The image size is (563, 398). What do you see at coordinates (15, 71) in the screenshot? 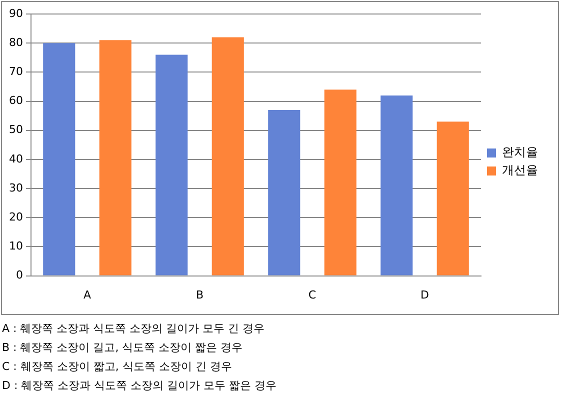
I see `y-tick-label: 70` at bounding box center [15, 71].